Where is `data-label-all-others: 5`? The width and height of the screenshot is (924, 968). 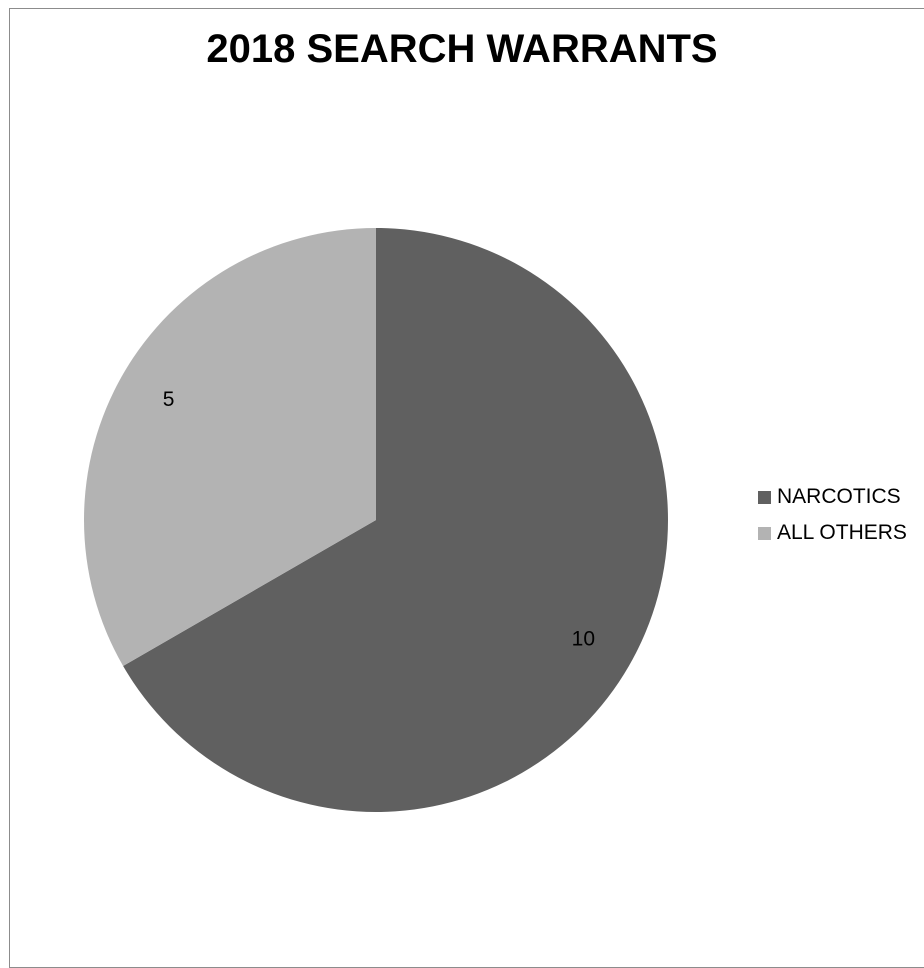 data-label-all-others: 5 is located at coordinates (169, 399).